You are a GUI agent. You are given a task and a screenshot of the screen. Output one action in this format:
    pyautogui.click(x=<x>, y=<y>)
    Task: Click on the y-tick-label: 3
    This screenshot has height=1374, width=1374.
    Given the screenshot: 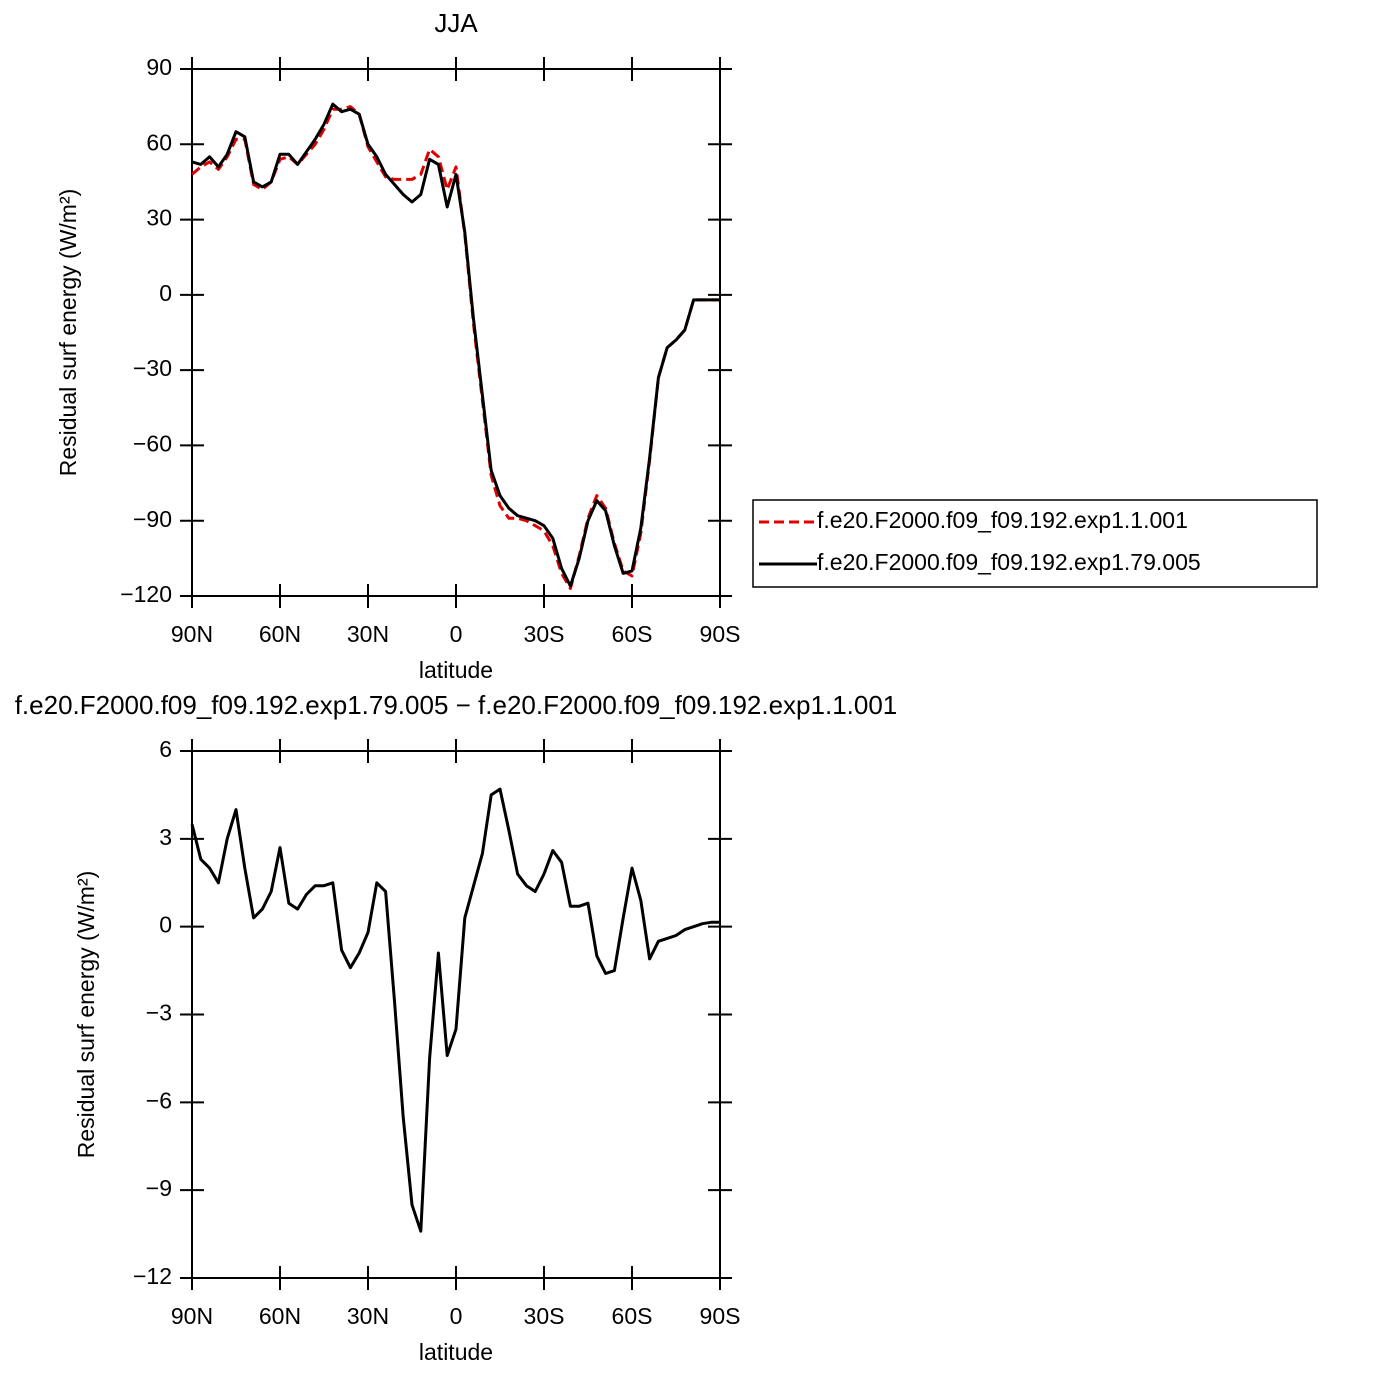 What is the action you would take?
    pyautogui.click(x=165, y=837)
    